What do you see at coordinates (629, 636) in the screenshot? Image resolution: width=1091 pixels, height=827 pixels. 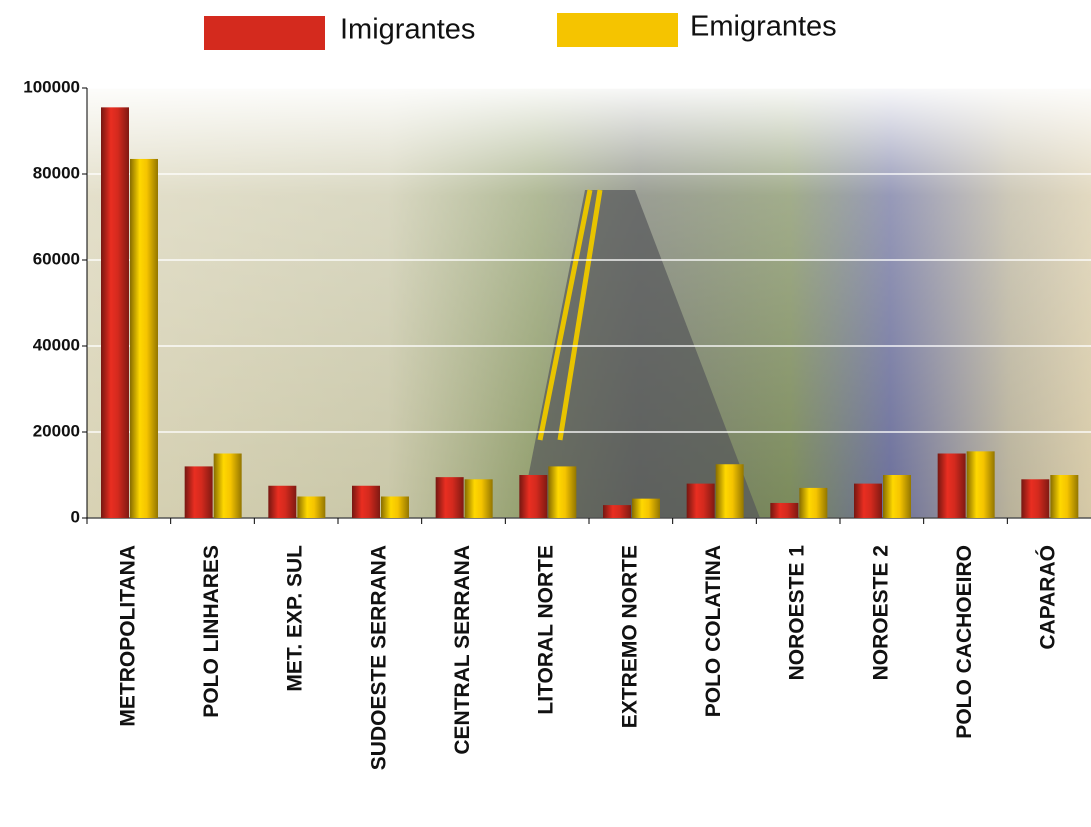 I see `x-tick-label: EXTREMO NORTE` at bounding box center [629, 636].